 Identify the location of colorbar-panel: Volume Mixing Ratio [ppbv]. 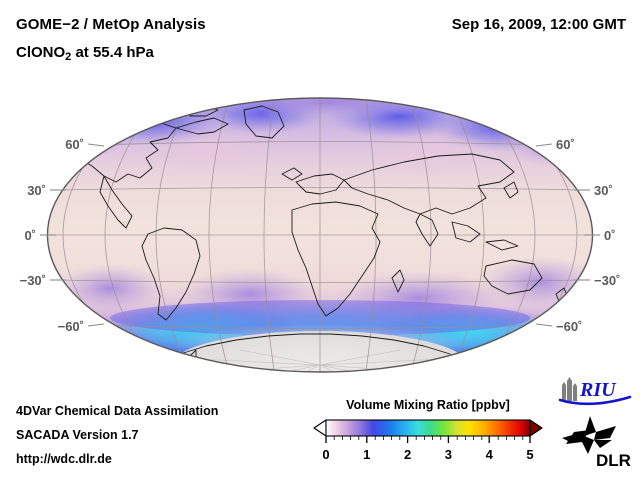
(428, 434).